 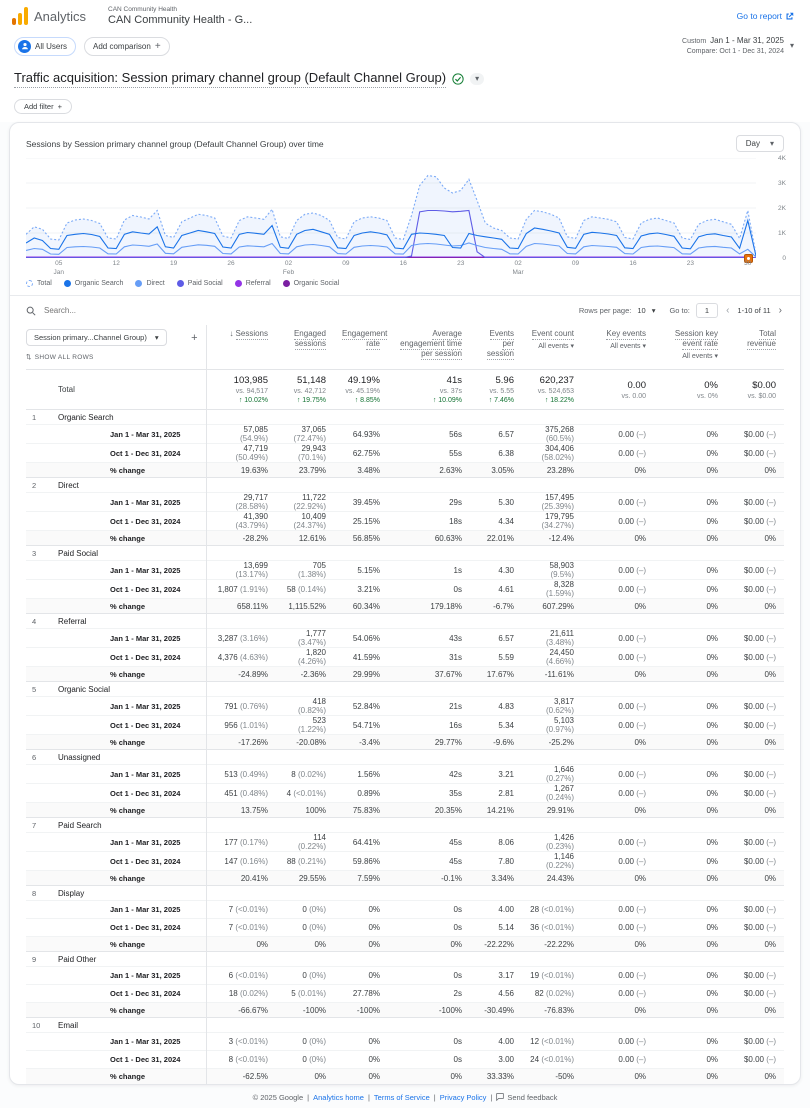 What do you see at coordinates (463, 1097) in the screenshot?
I see `privacy-link: Privacy Policy` at bounding box center [463, 1097].